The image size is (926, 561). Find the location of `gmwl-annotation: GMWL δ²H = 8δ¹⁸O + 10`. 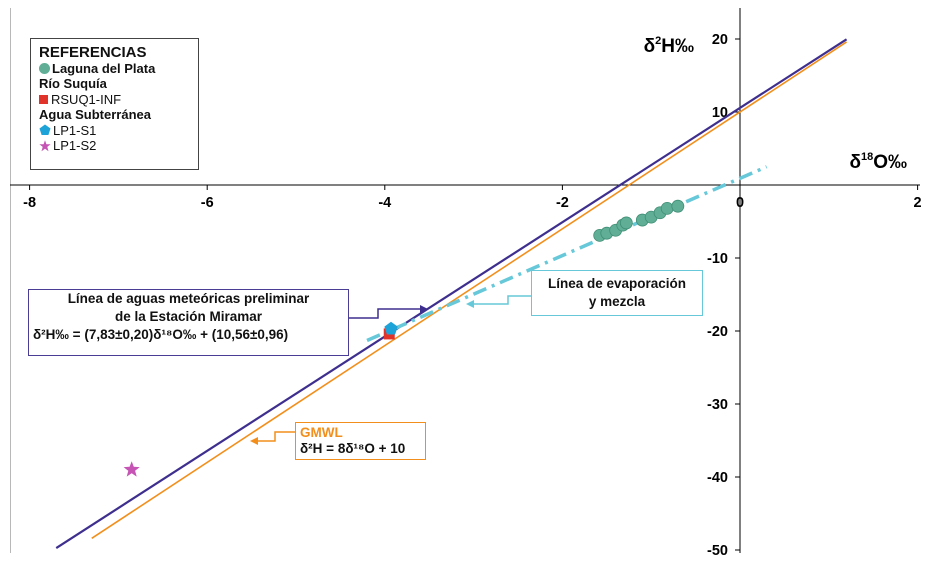

gmwl-annotation: GMWL δ²H = 8δ¹⁸O + 10 is located at coordinates (360, 441).